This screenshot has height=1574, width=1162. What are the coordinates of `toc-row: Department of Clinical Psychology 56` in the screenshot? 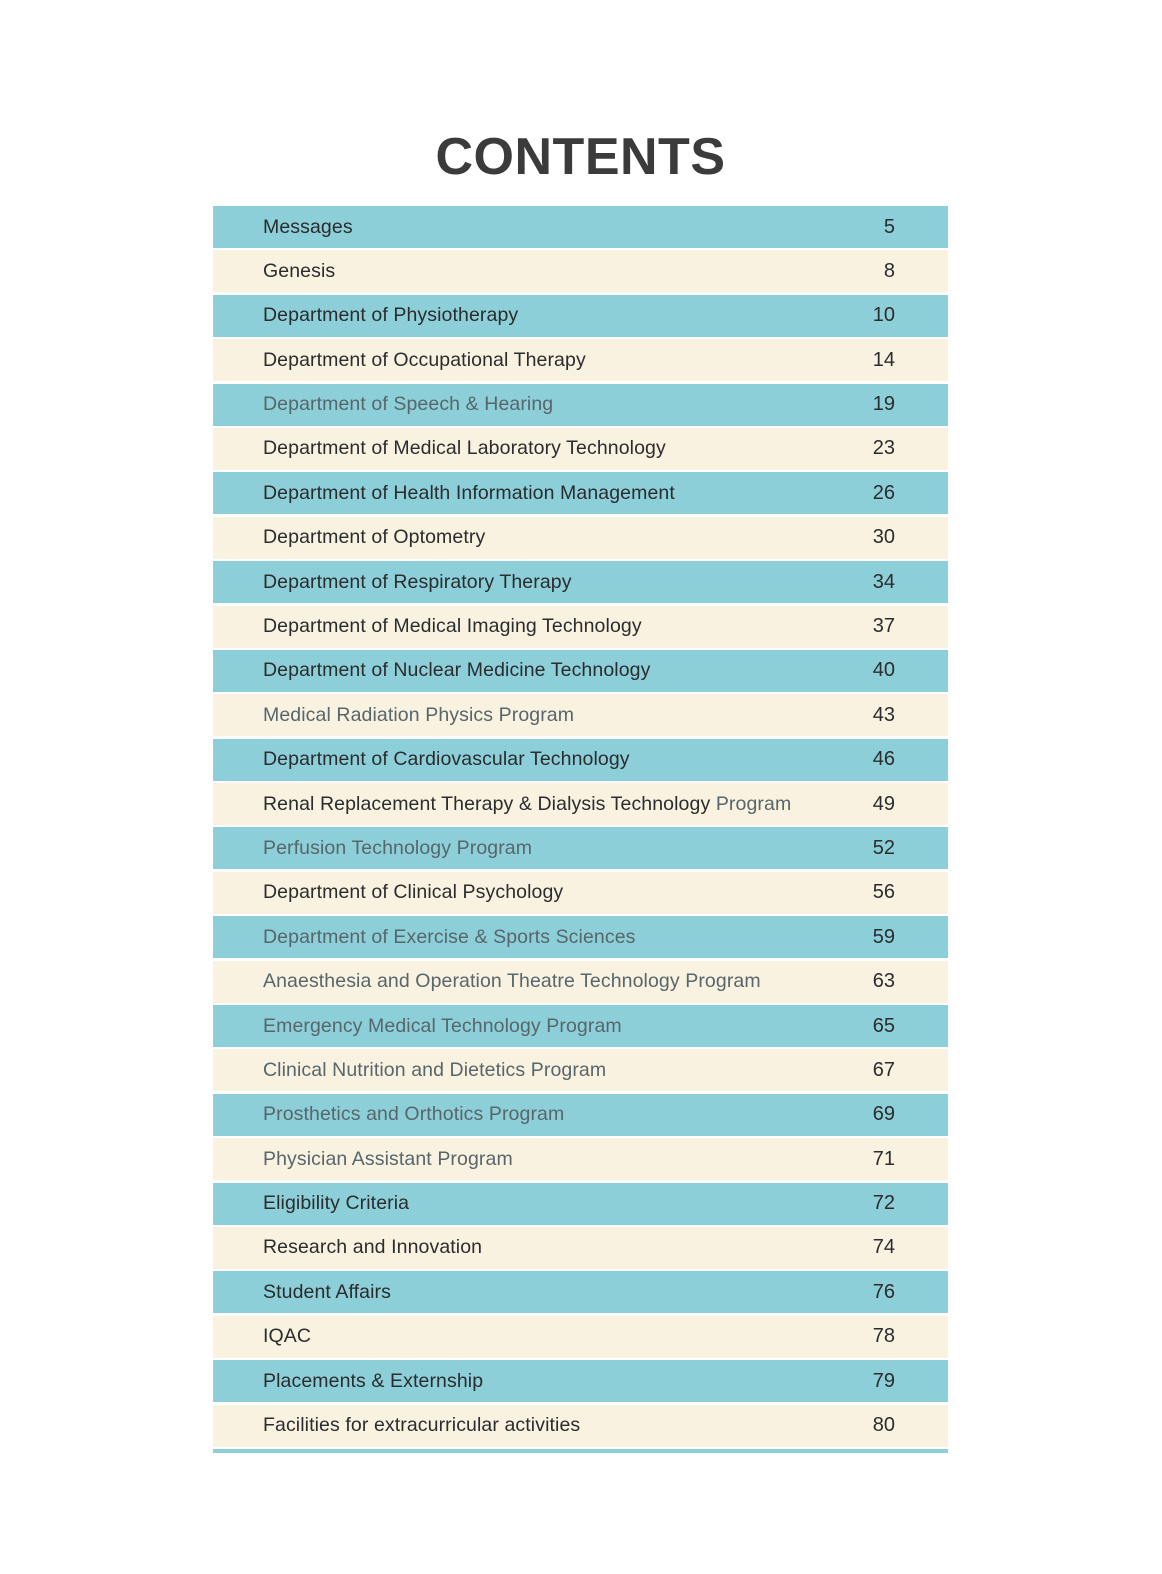 It's located at (580, 892).